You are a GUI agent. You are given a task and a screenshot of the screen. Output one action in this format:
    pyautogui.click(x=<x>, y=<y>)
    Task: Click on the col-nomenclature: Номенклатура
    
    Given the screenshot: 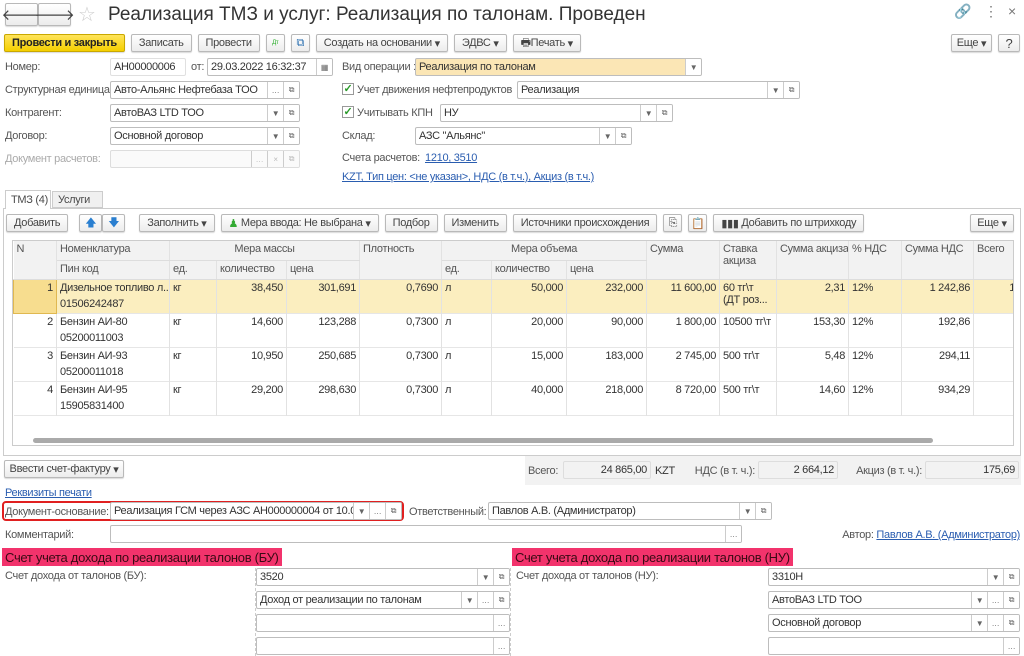 What is the action you would take?
    pyautogui.click(x=113, y=251)
    